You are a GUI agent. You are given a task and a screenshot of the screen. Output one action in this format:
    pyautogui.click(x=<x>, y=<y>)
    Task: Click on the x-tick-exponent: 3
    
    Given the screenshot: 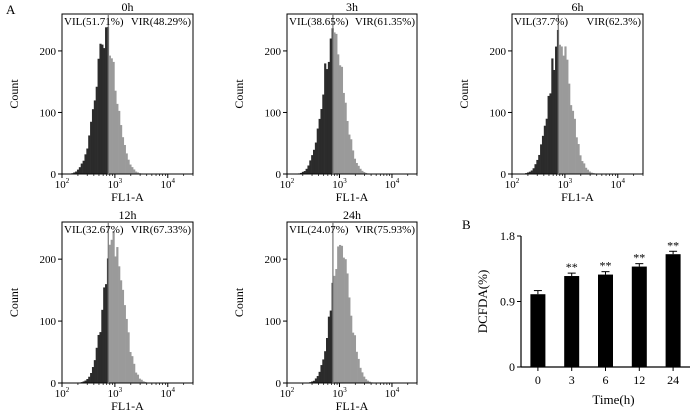 What is the action you would take?
    pyautogui.click(x=121, y=181)
    